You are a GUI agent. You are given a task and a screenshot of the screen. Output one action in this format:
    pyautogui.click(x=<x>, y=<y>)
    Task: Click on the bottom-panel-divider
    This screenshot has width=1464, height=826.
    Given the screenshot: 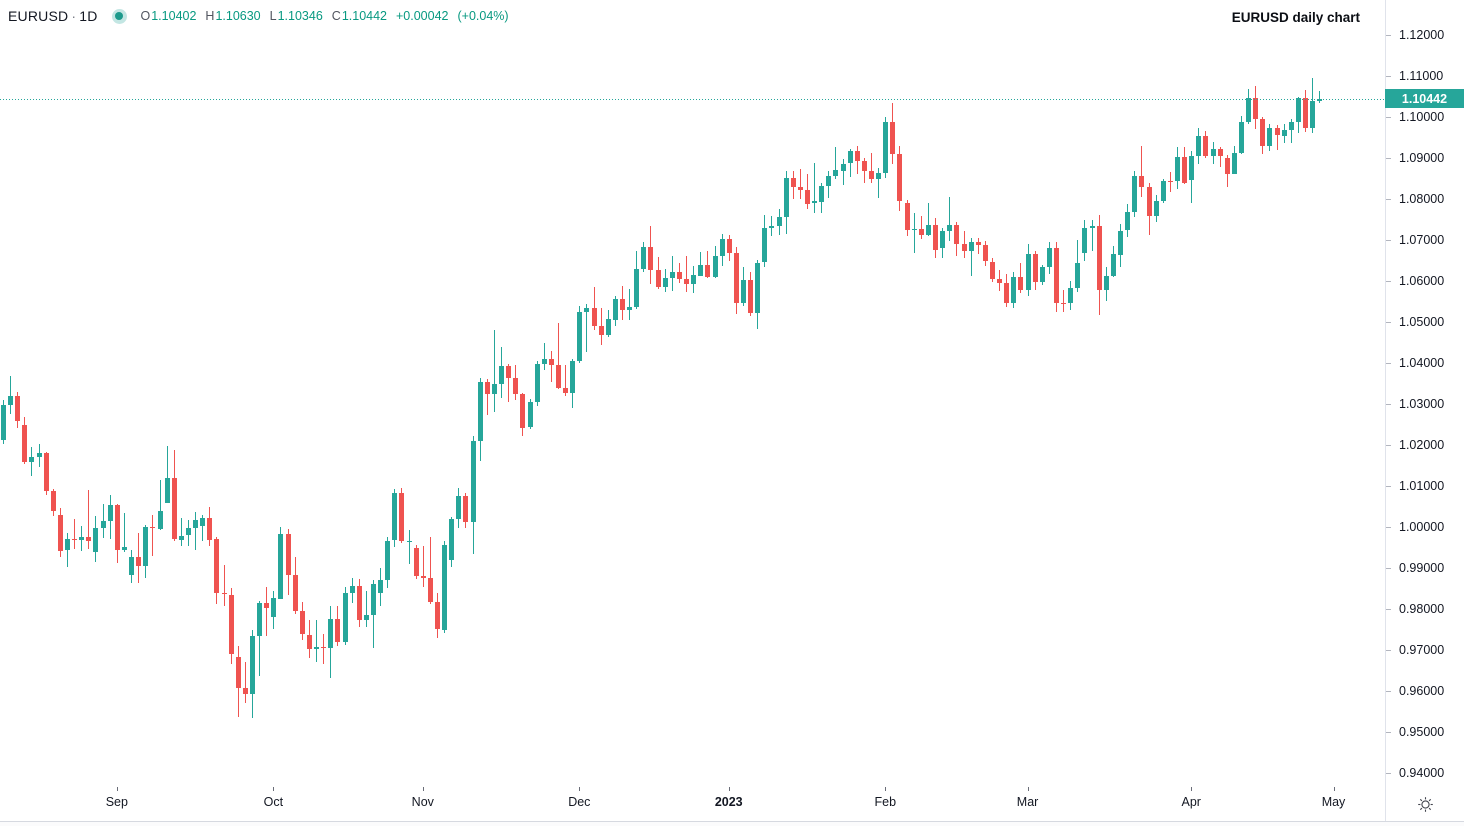 What is the action you would take?
    pyautogui.click(x=732, y=821)
    